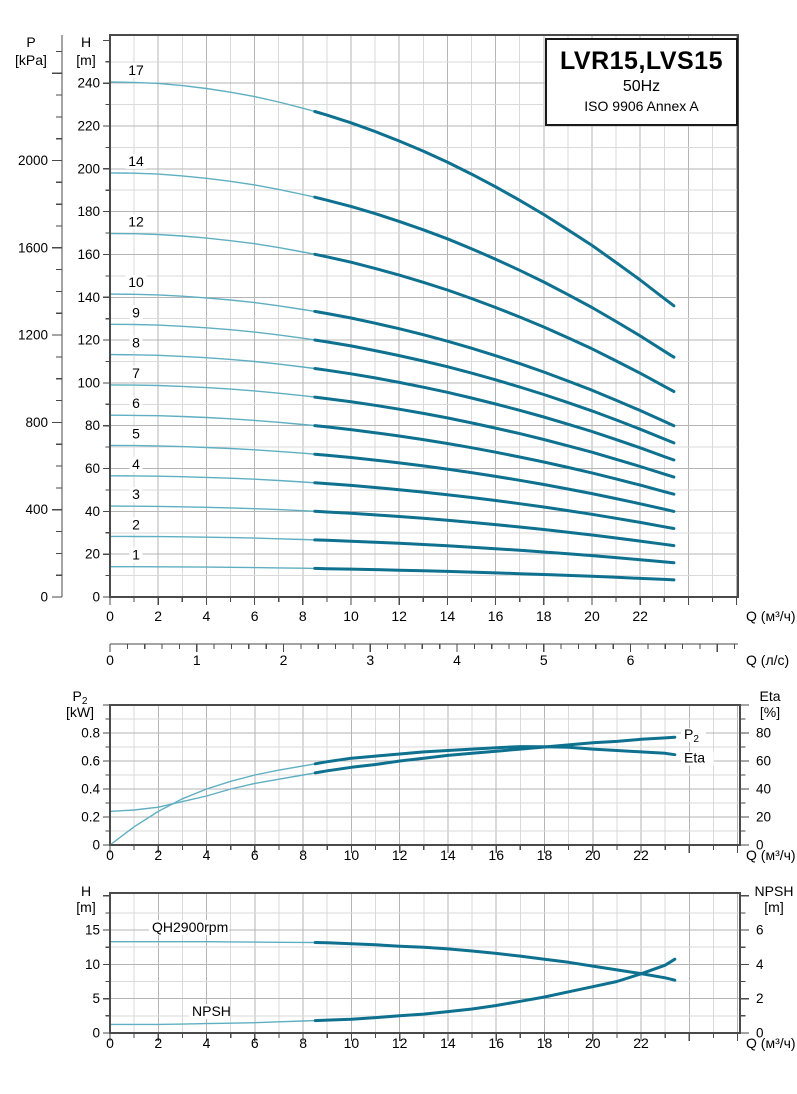 The width and height of the screenshot is (797, 1094). What do you see at coordinates (88, 340) in the screenshot?
I see `svg-text: 120` at bounding box center [88, 340].